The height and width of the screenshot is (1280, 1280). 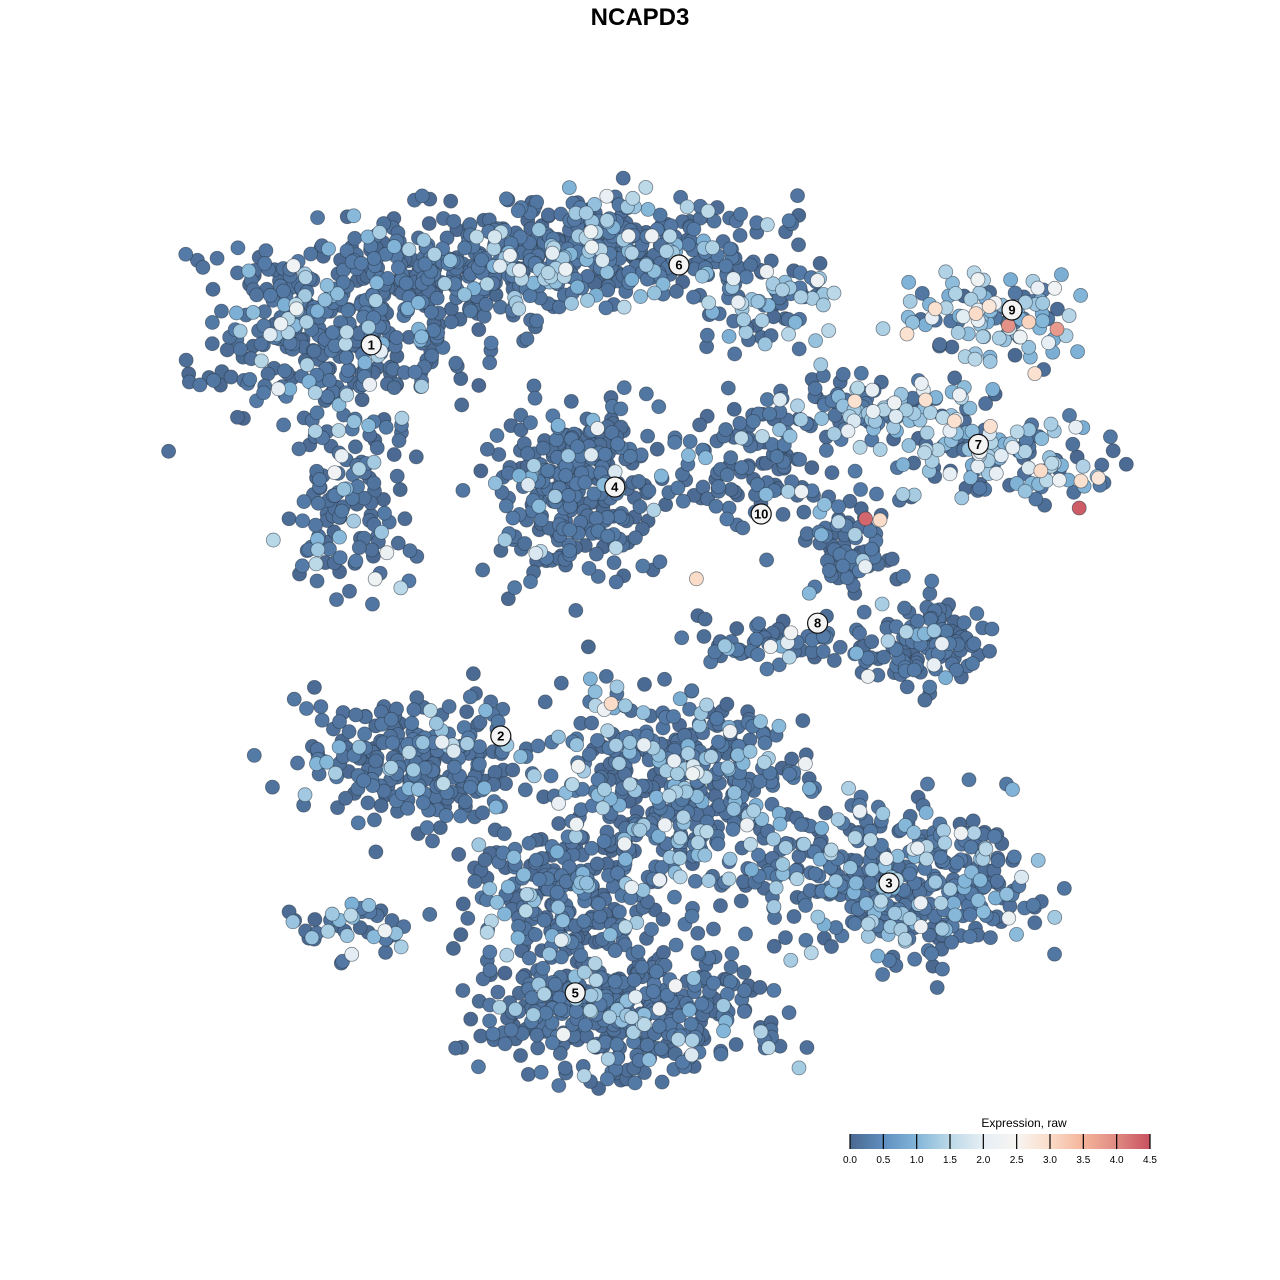 I want to click on colorbar-tick-label: 3.0, so click(x=1050, y=1160).